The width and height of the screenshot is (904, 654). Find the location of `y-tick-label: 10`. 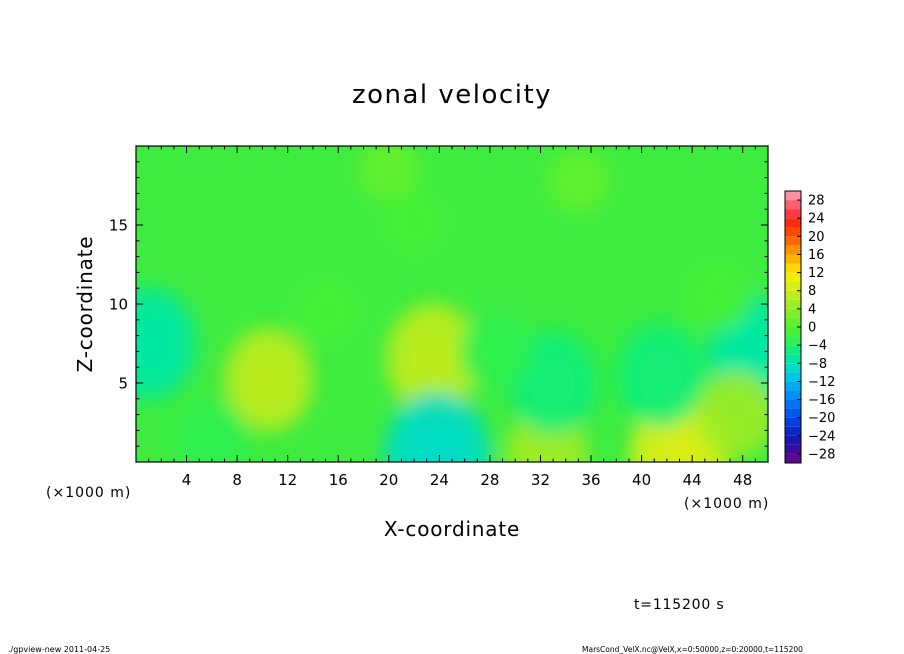

y-tick-label: 10 is located at coordinates (118, 305).